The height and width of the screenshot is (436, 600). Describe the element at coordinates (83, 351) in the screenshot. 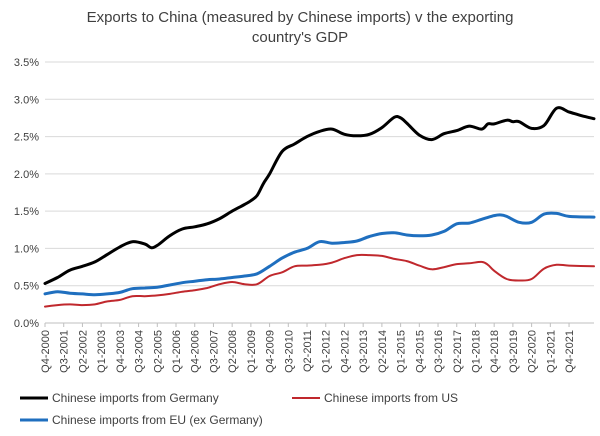

I see `x-tick-label: Q2-2002` at that location.